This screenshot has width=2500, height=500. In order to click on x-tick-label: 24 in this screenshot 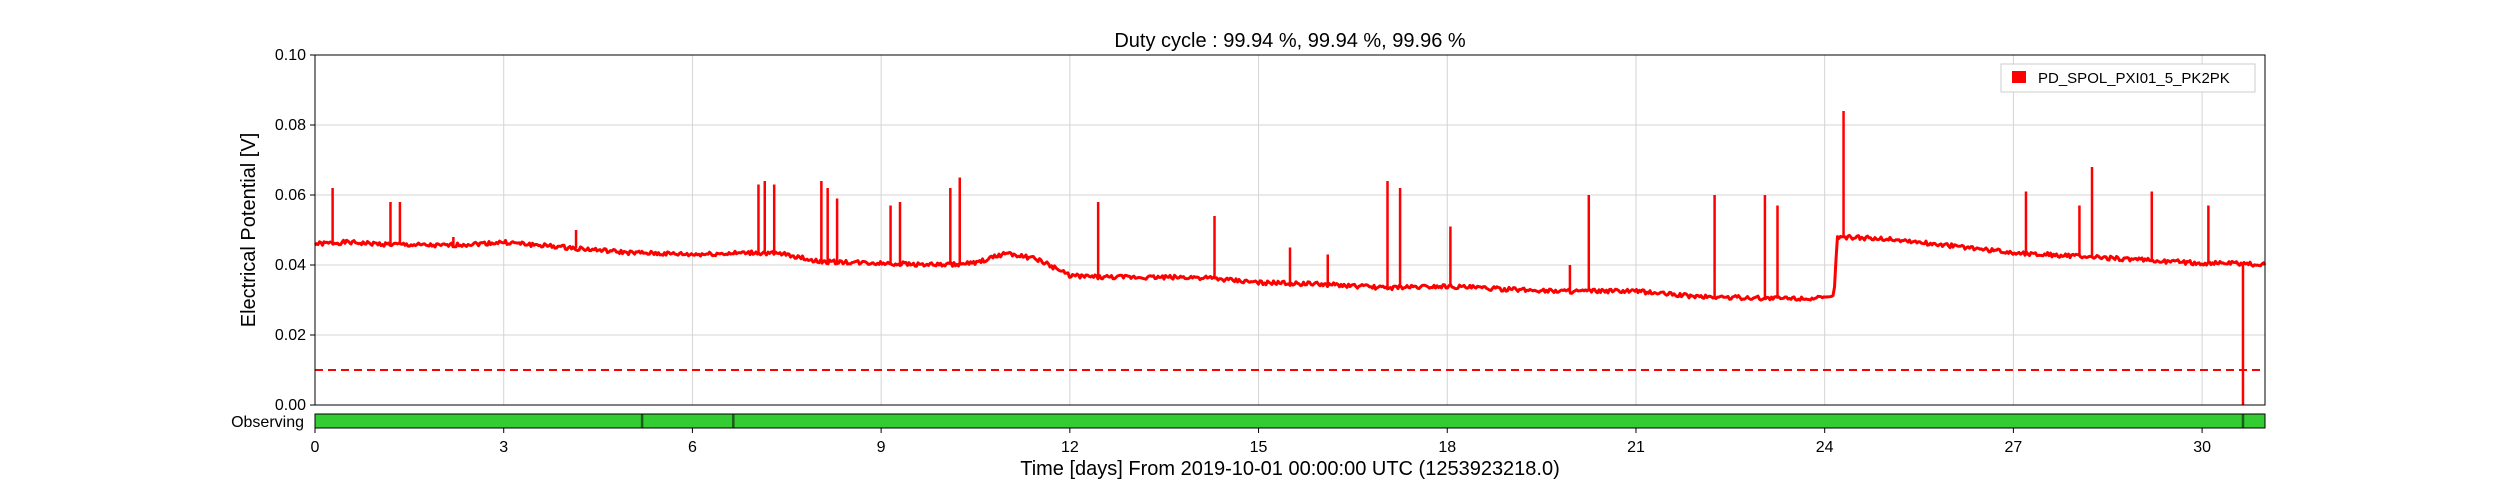, I will do `click(1825, 447)`.